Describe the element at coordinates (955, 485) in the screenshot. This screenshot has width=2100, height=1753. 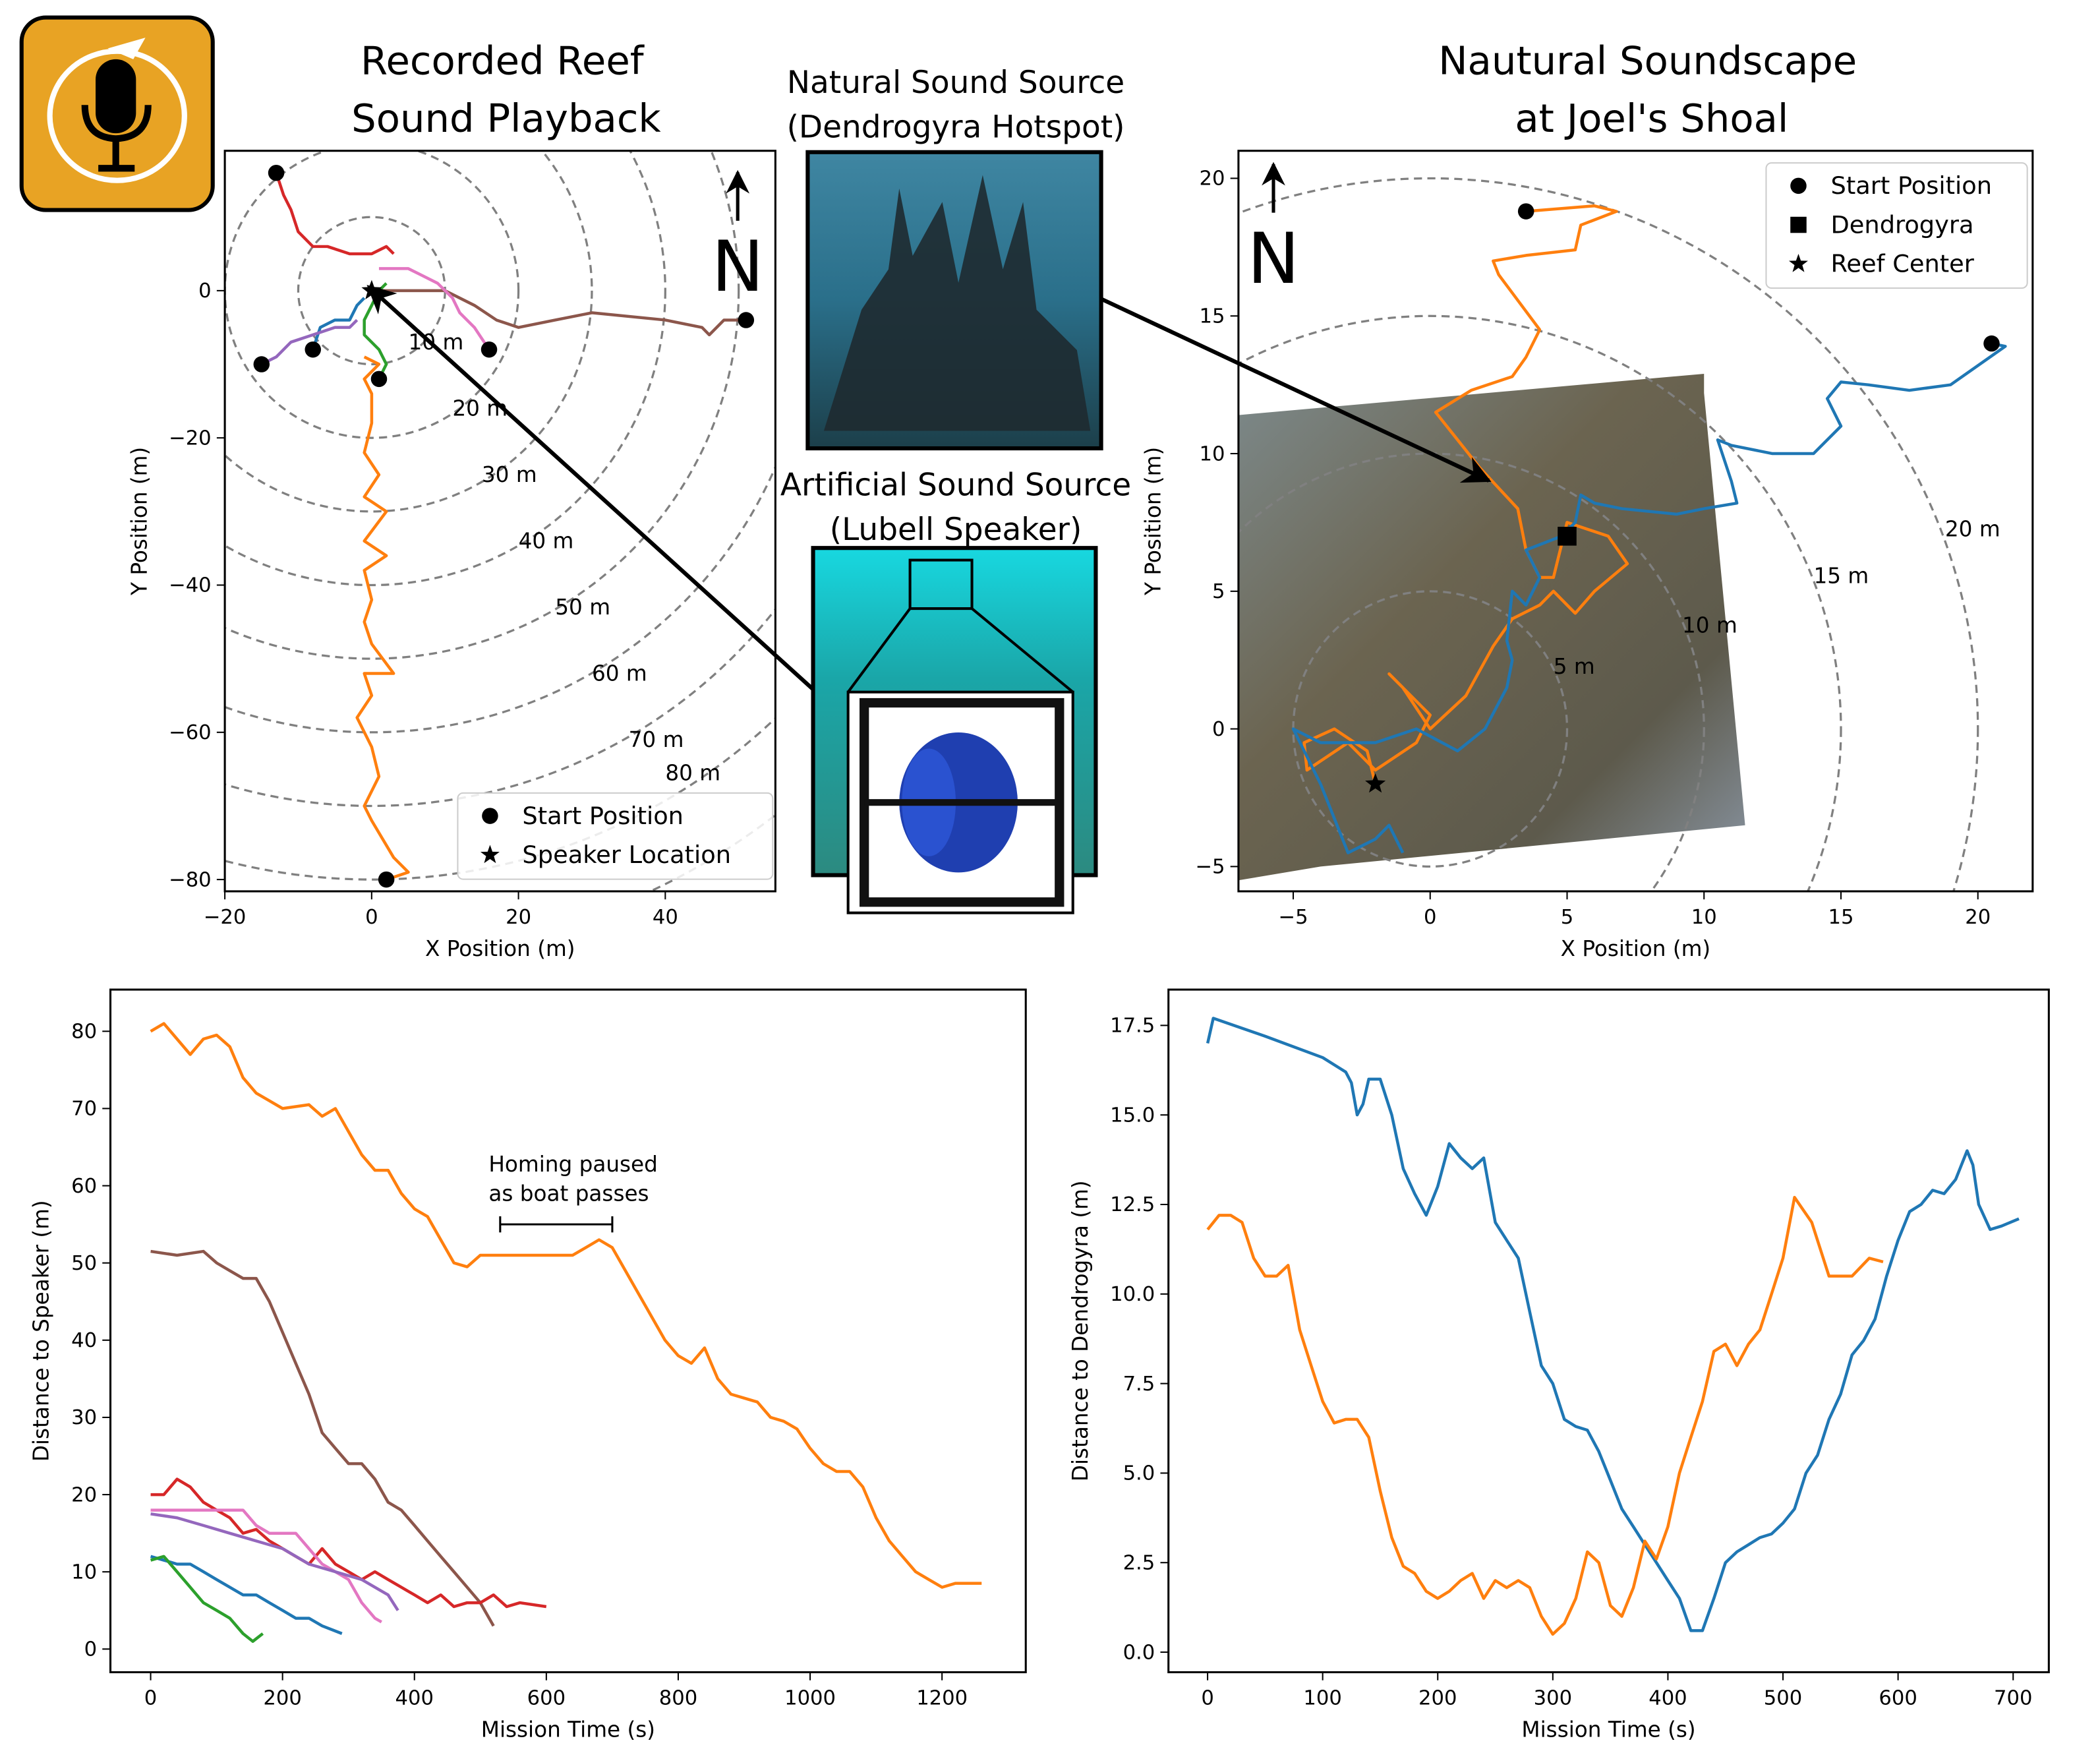
I see `artificial-source-caption: Artificial Sound Source` at that location.